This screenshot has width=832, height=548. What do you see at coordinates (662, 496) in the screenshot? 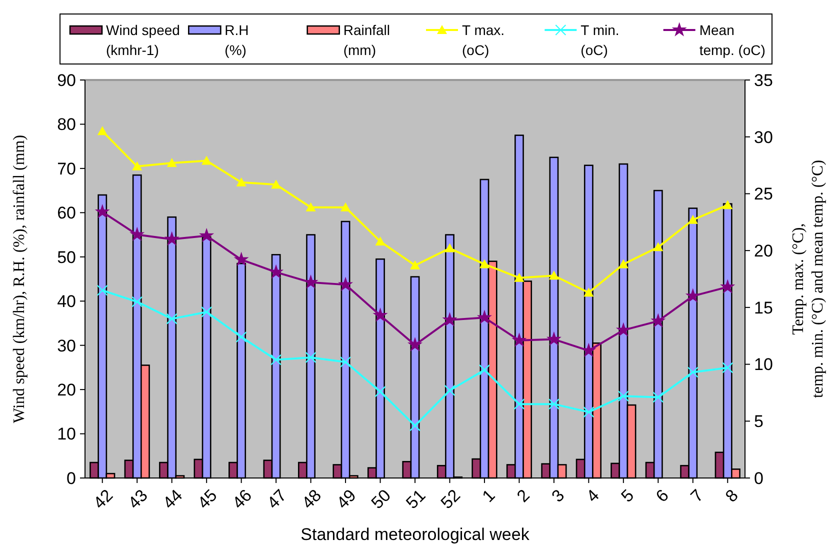
I see `x-tick-label: 6` at bounding box center [662, 496].